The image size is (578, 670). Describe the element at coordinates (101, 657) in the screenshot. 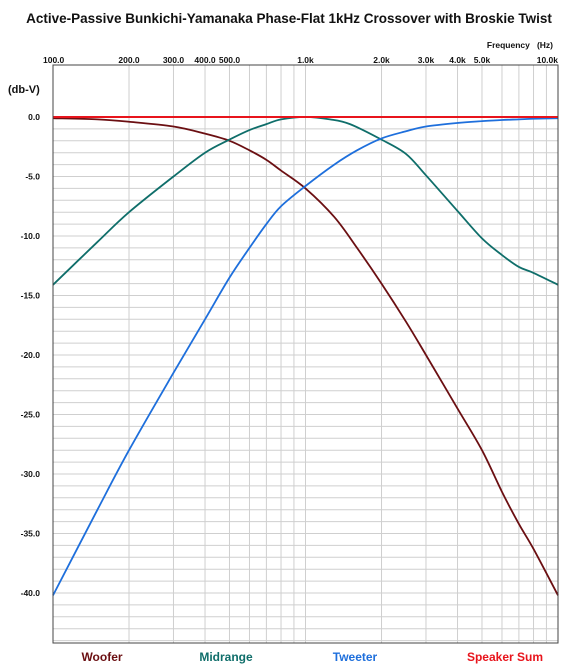

I see `legend-item-woofer: Woofer` at that location.